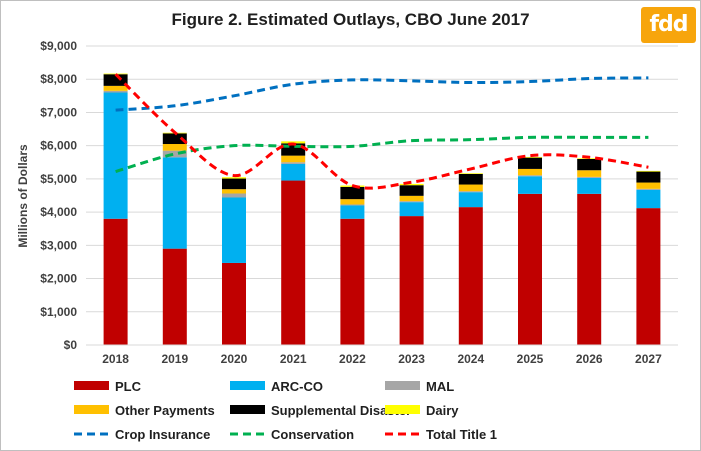 This screenshot has width=701, height=451. Describe the element at coordinates (440, 386) in the screenshot. I see `legend-label-mal: MAL` at that location.